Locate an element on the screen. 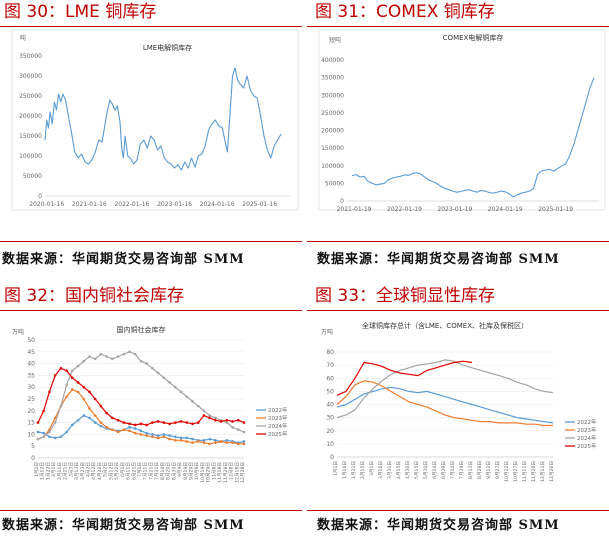 This screenshot has height=536, width=609. y-unit-label: 短吨 is located at coordinates (335, 40).